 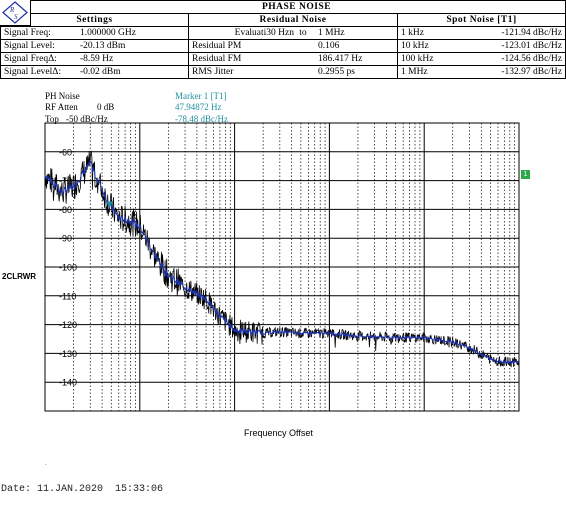 I want to click on rohde-schwarz-logo: R S, so click(x=15, y=13).